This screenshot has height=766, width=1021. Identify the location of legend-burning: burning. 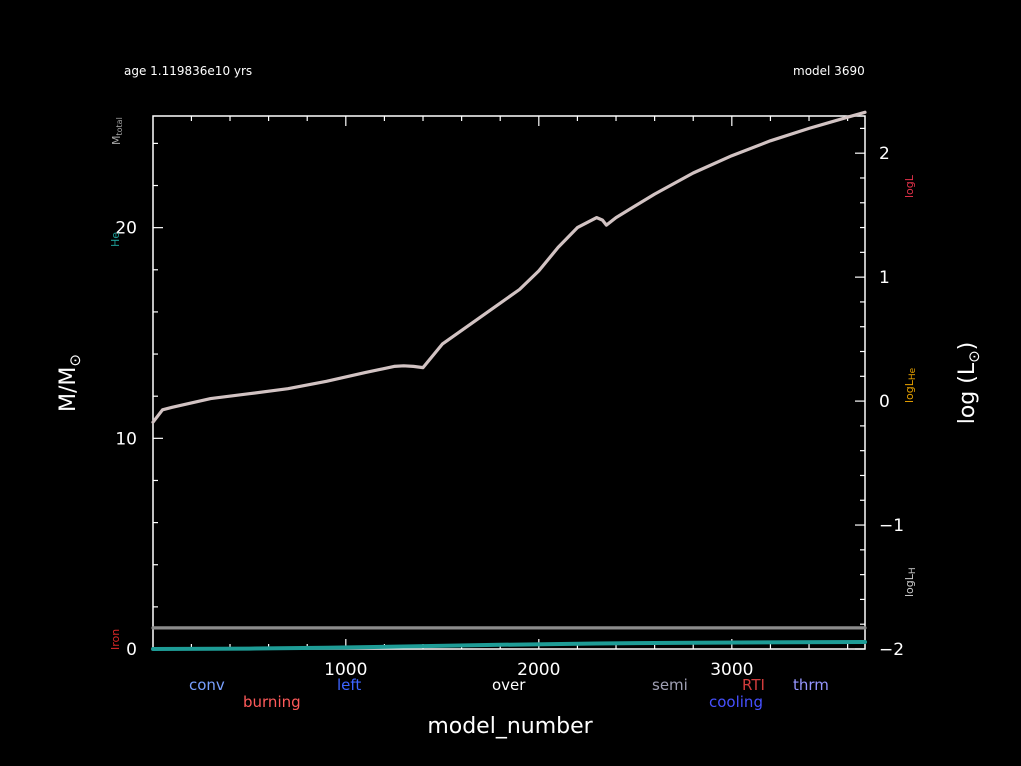
(272, 702).